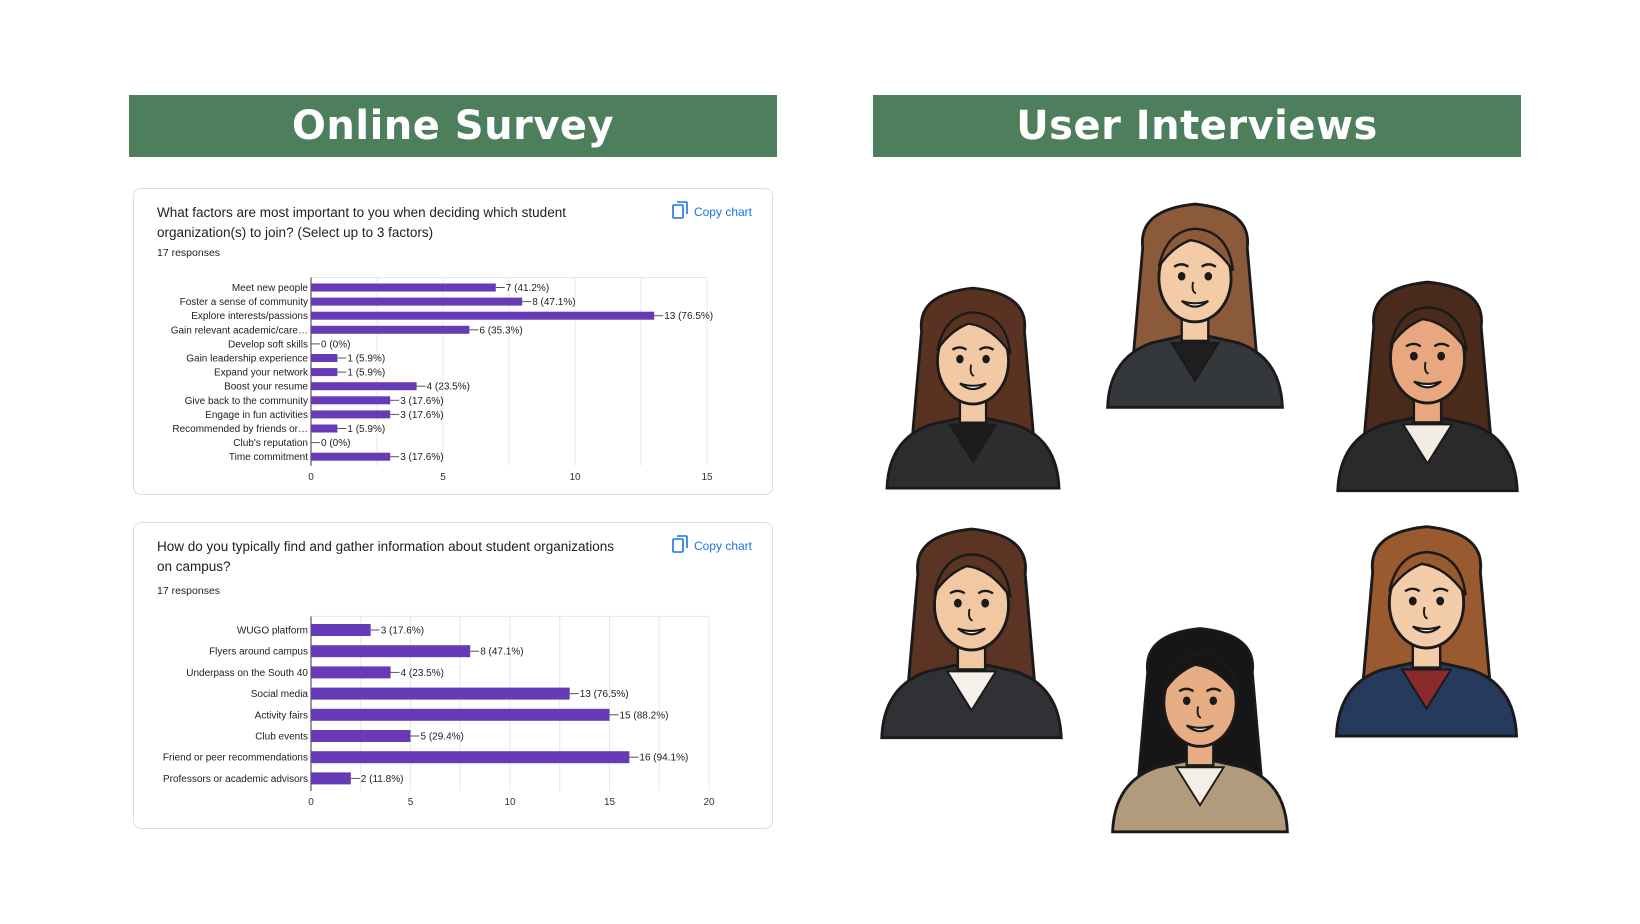 This screenshot has height=924, width=1640. Describe the element at coordinates (256, 415) in the screenshot. I see `category-label: Engage in fun activities` at that location.